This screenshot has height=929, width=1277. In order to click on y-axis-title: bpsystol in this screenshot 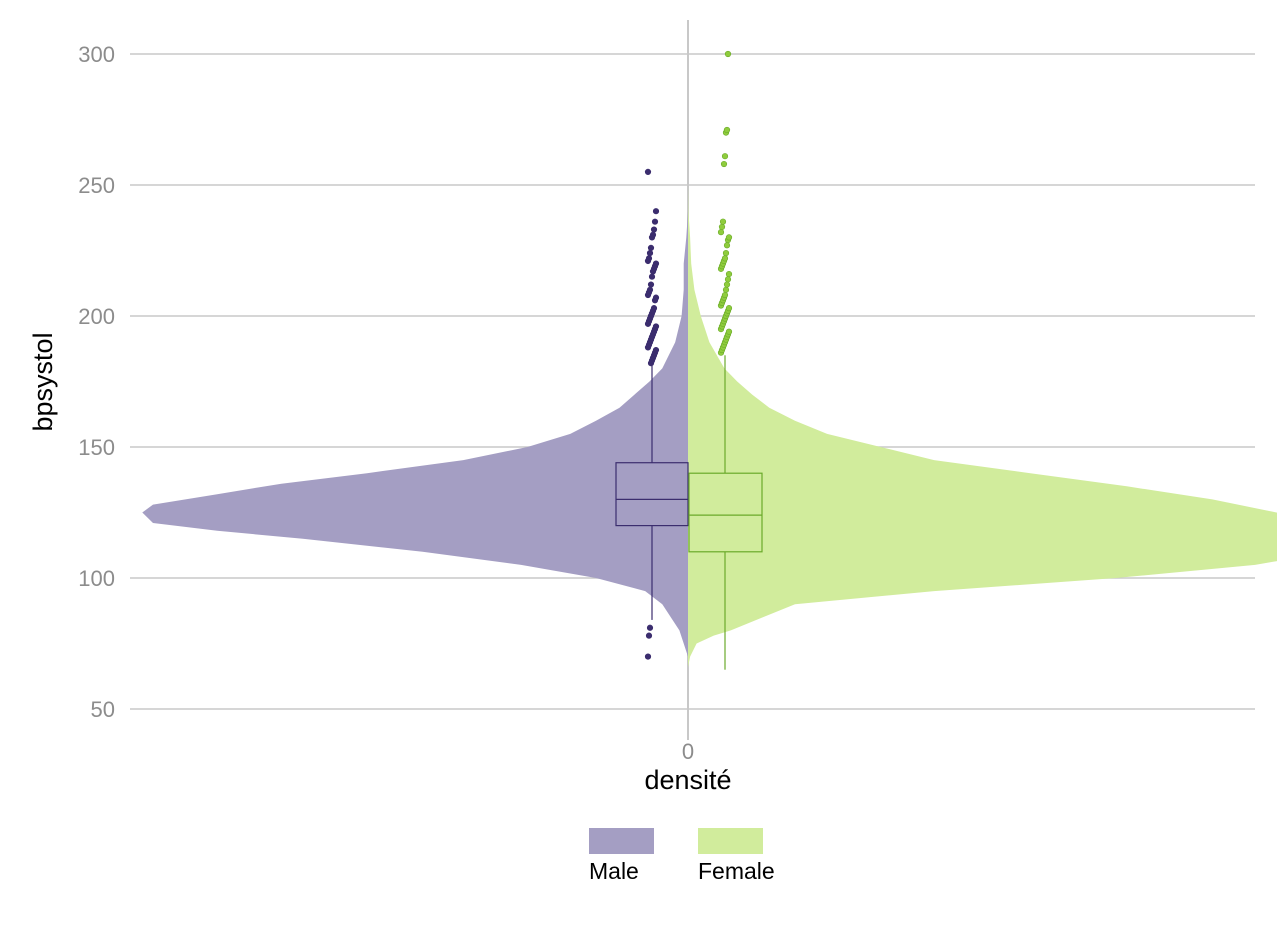, I will do `click(43, 381)`.